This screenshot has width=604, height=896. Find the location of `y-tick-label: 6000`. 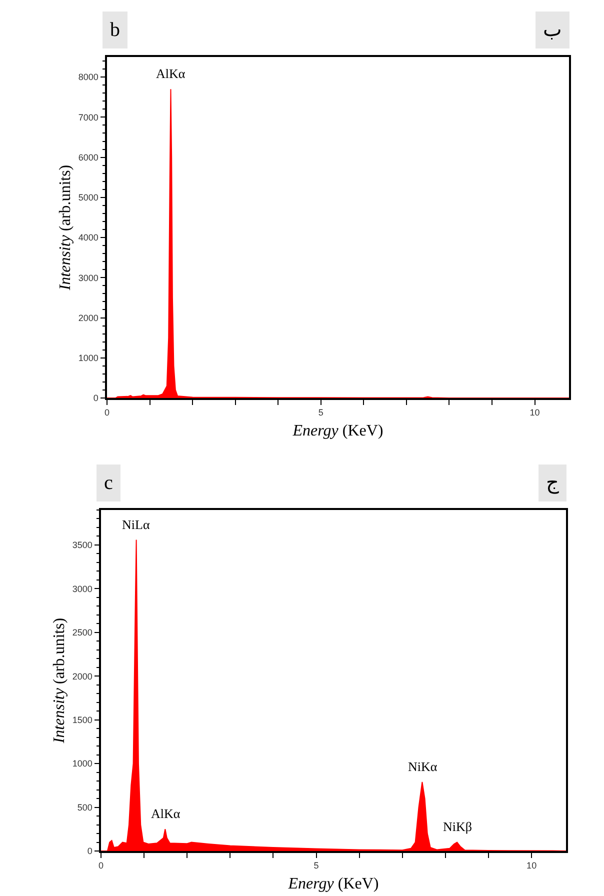

y-tick-label: 6000 is located at coordinates (88, 157).